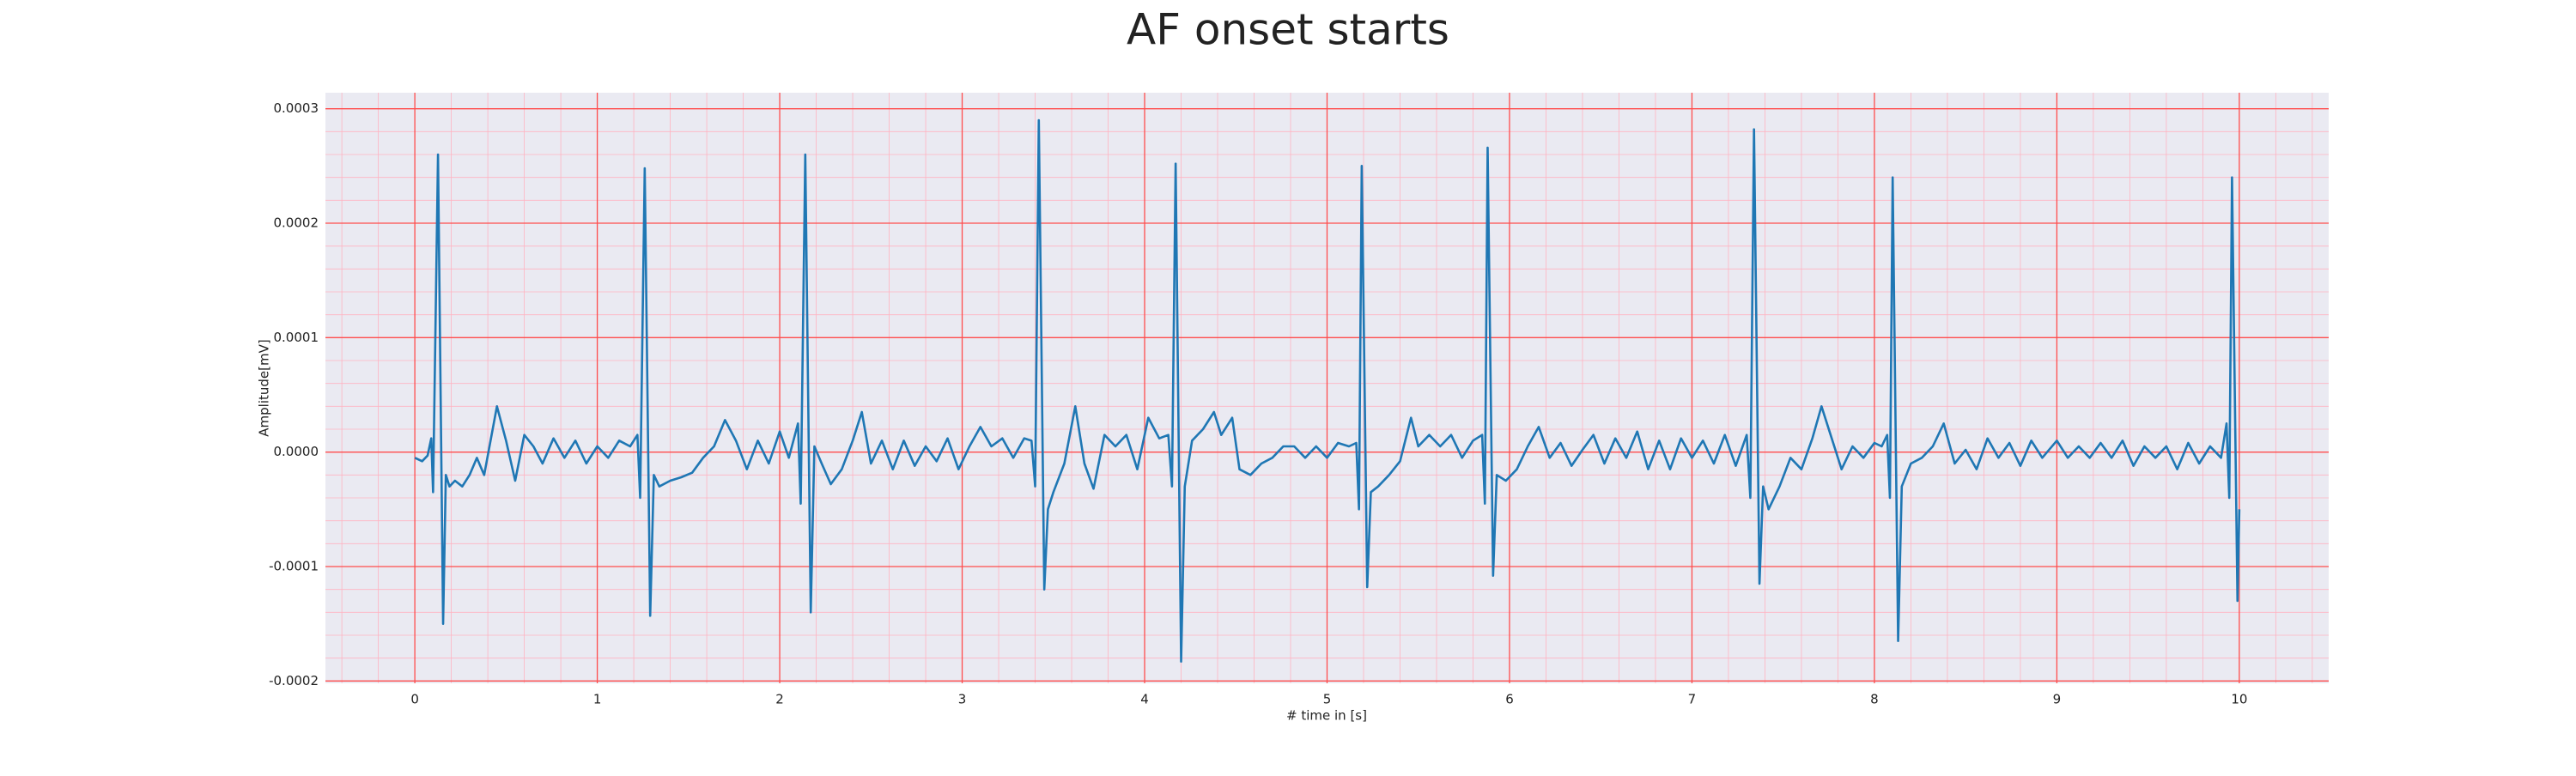  Describe the element at coordinates (2057, 699) in the screenshot. I see `x-tick-label: 9` at that location.